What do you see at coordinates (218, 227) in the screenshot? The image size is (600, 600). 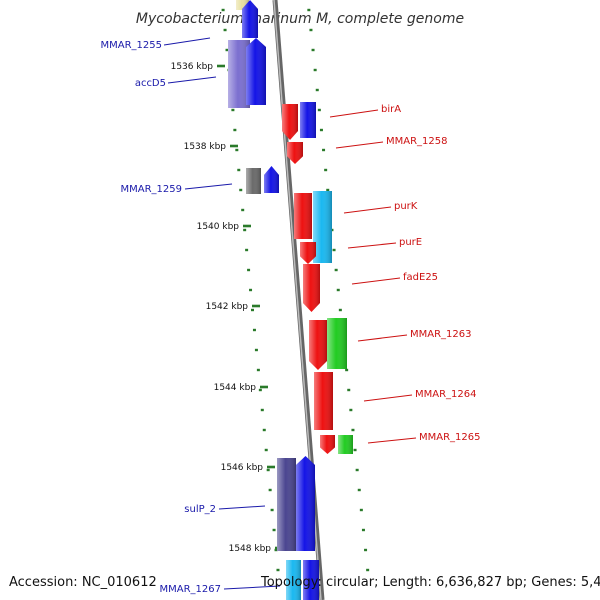 I see `tick-label: 1540 kbp` at bounding box center [218, 227].